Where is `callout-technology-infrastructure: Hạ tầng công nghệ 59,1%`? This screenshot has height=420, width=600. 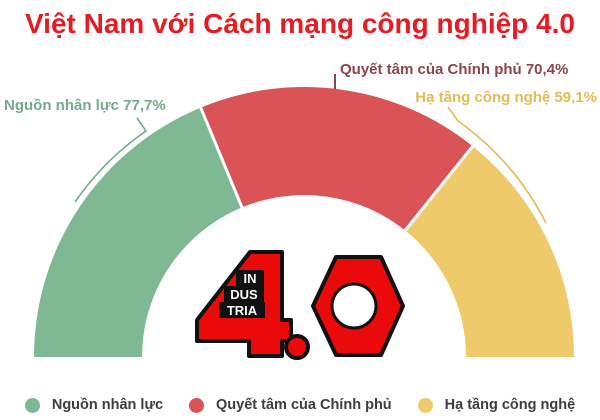 callout-technology-infrastructure: Hạ tầng công nghệ 59,1% is located at coordinates (506, 97).